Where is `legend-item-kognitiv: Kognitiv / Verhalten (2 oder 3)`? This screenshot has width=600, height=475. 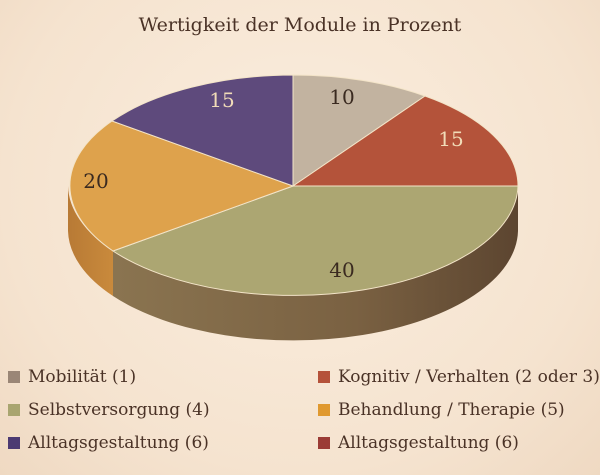 legend-item-kognitiv: Kognitiv / Verhalten (2 oder 3) is located at coordinates (459, 377).